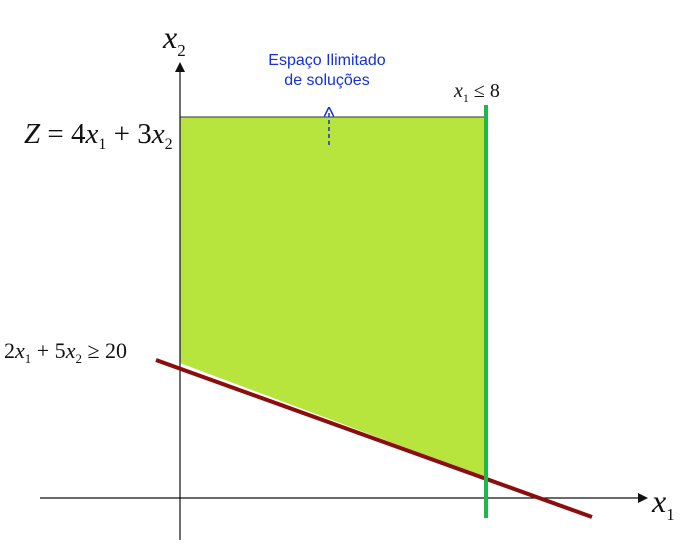  Describe the element at coordinates (663, 503) in the screenshot. I see `x-axis-label: x1` at that location.